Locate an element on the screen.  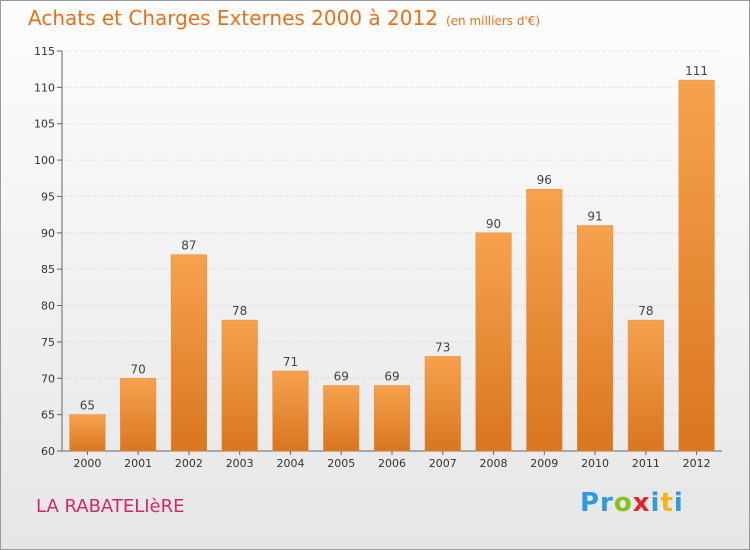
bar-value-label: 91 is located at coordinates (594, 217).